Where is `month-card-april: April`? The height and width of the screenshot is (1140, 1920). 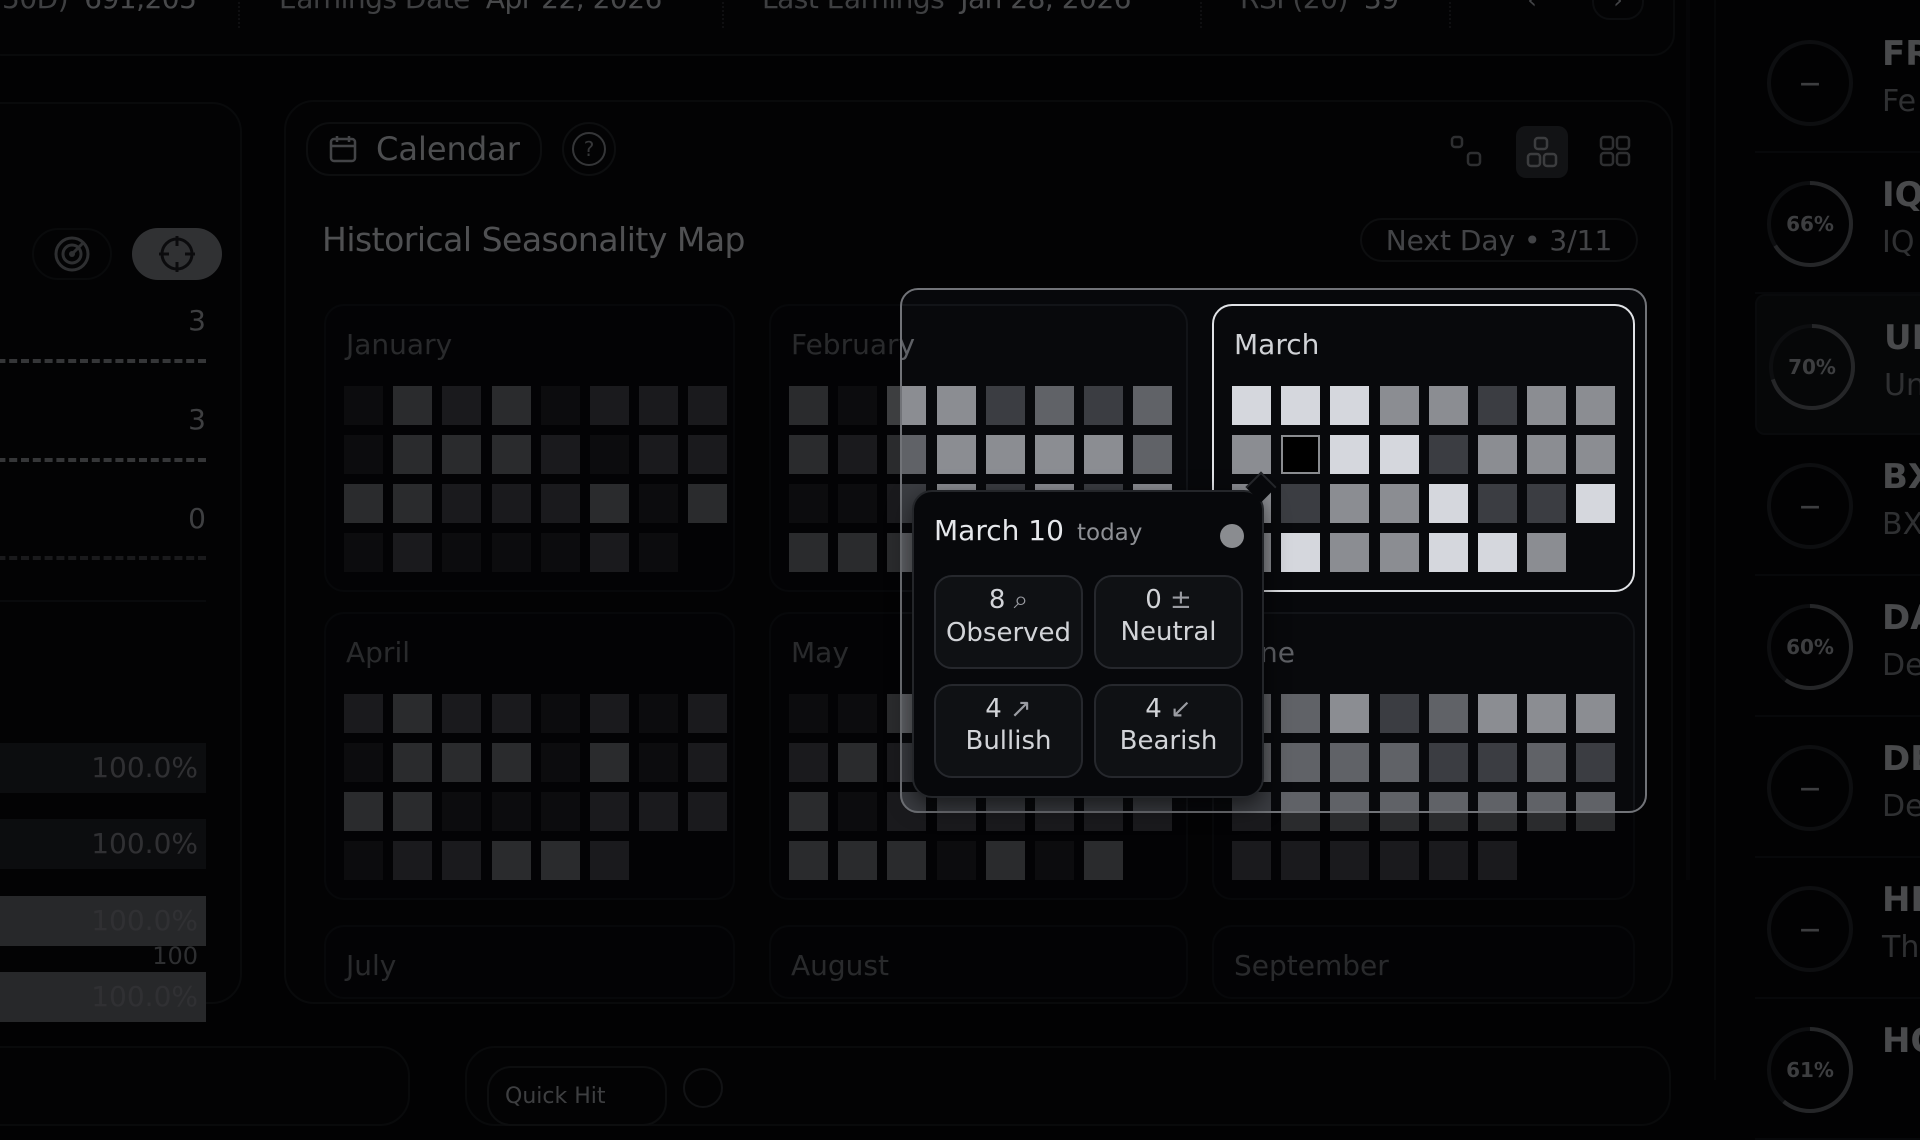
month-card-april: April is located at coordinates (529, 756).